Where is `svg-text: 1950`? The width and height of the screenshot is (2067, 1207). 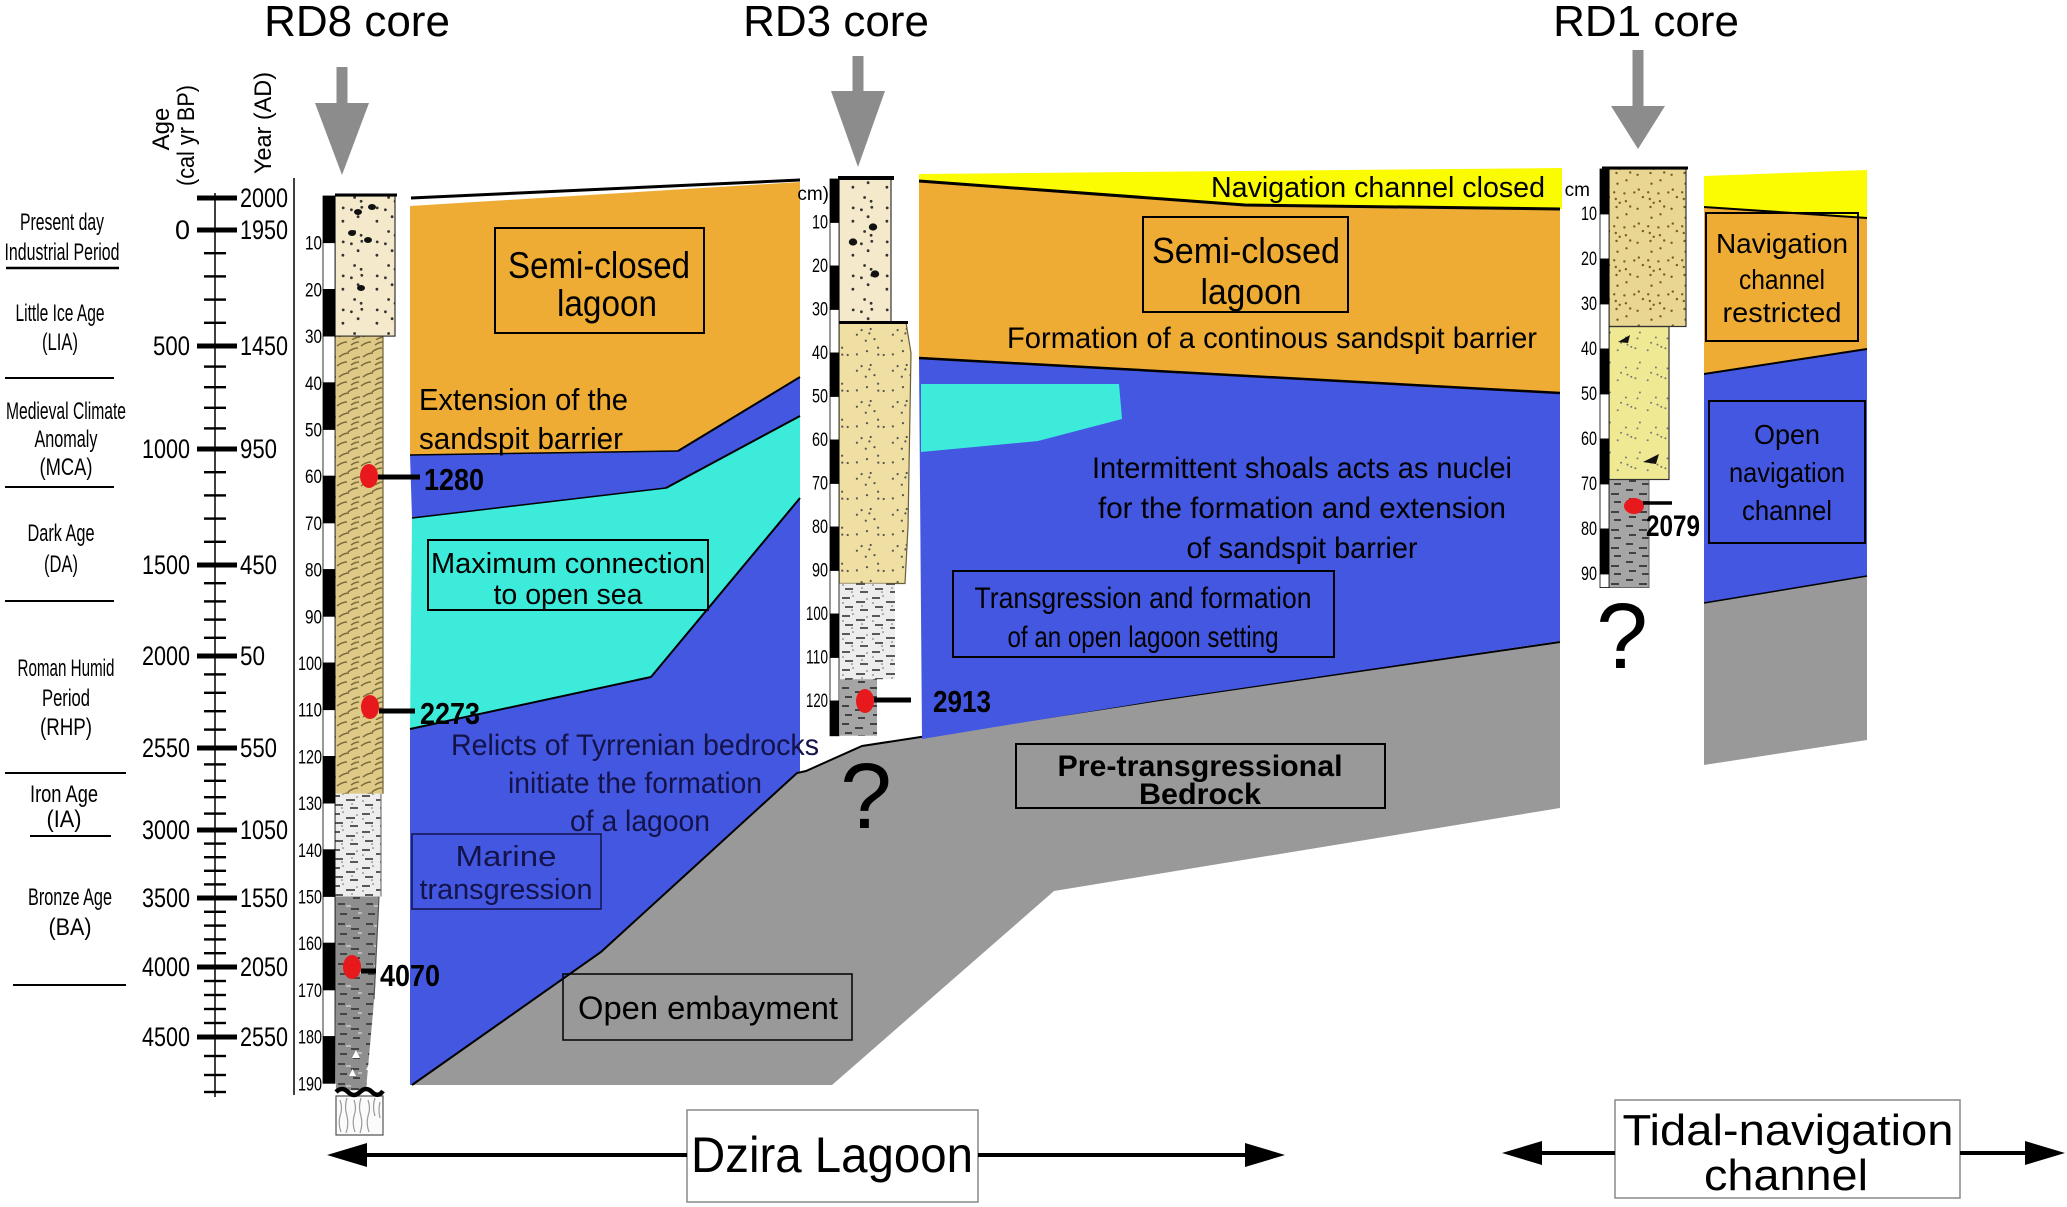 svg-text: 1950 is located at coordinates (264, 230).